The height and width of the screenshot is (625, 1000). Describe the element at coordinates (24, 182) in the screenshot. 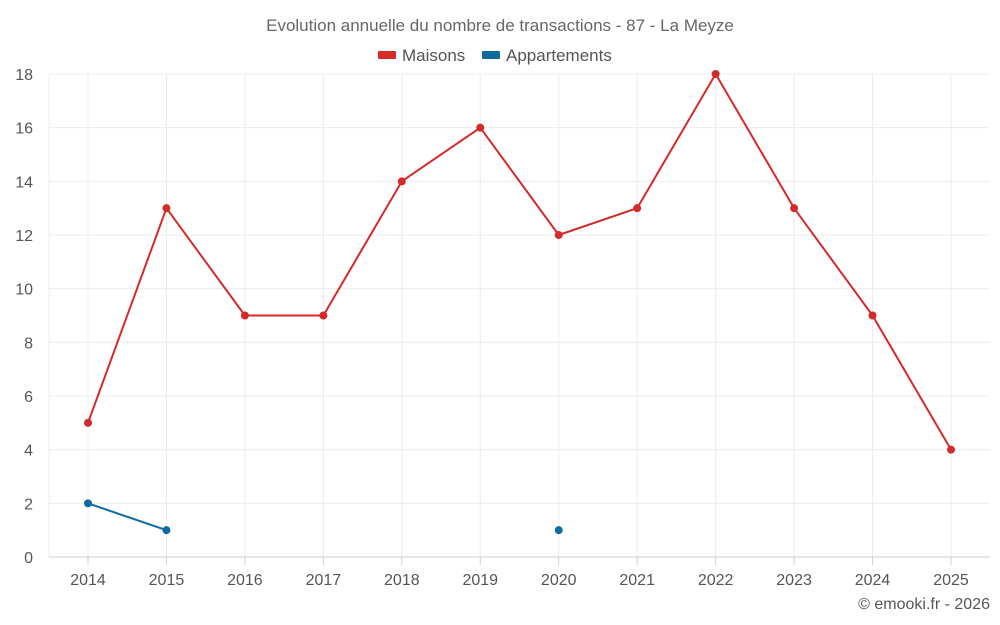

I see `y-tick-label: 14` at that location.